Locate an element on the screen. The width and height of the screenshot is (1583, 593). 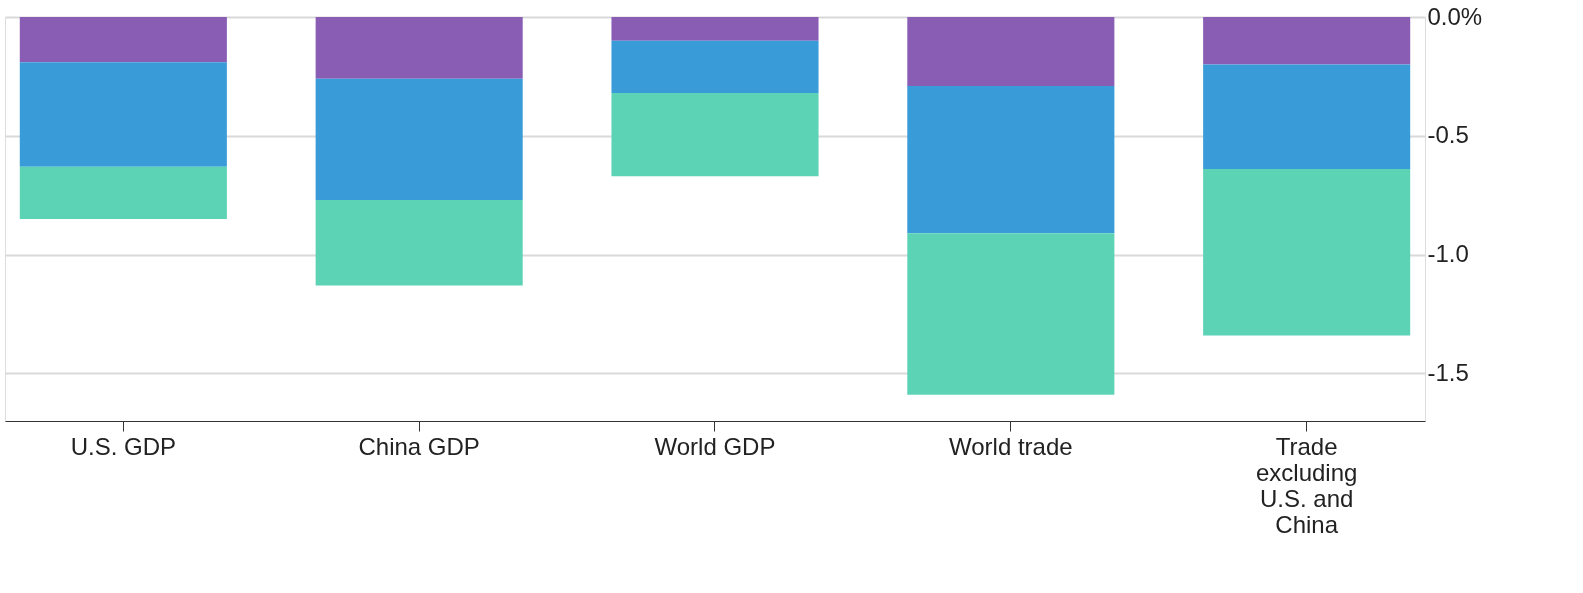
y-tick-label: -0.5 is located at coordinates (1448, 135).